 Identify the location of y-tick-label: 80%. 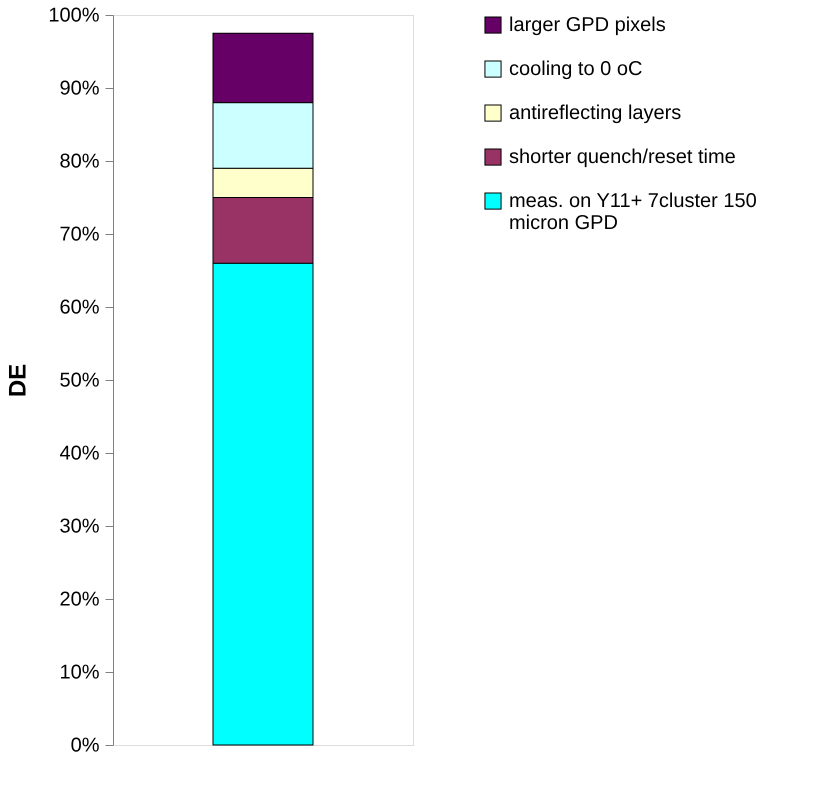
(79, 161).